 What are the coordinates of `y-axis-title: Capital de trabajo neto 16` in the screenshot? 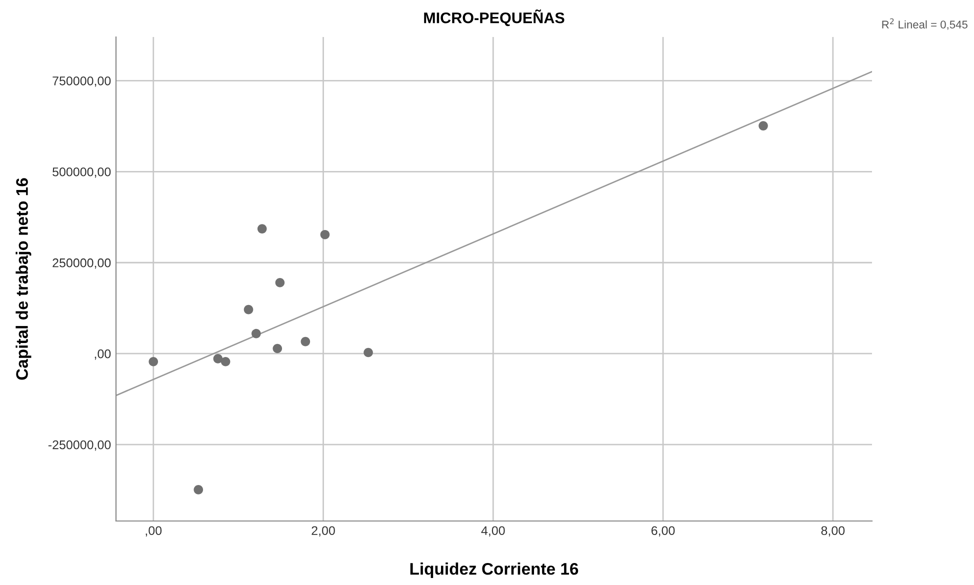 It's located at (24, 279).